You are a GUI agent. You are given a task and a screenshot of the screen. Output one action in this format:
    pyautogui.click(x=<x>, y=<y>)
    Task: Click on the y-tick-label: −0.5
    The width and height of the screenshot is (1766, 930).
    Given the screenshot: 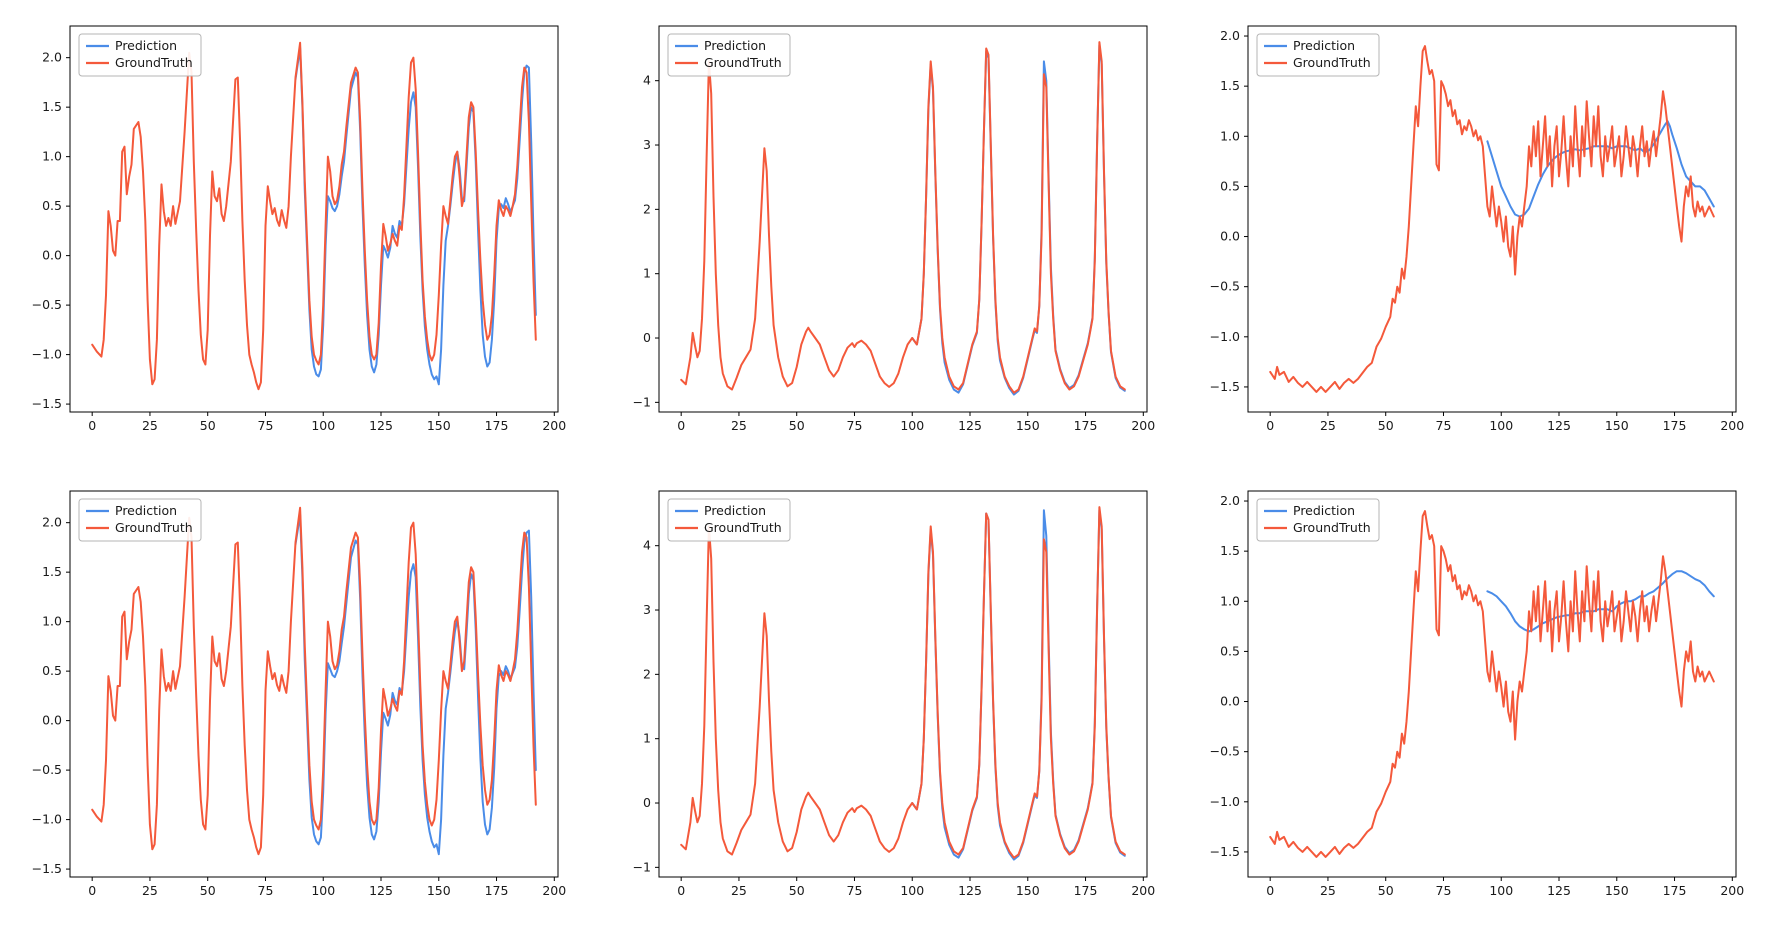 What is the action you would take?
    pyautogui.click(x=1224, y=750)
    